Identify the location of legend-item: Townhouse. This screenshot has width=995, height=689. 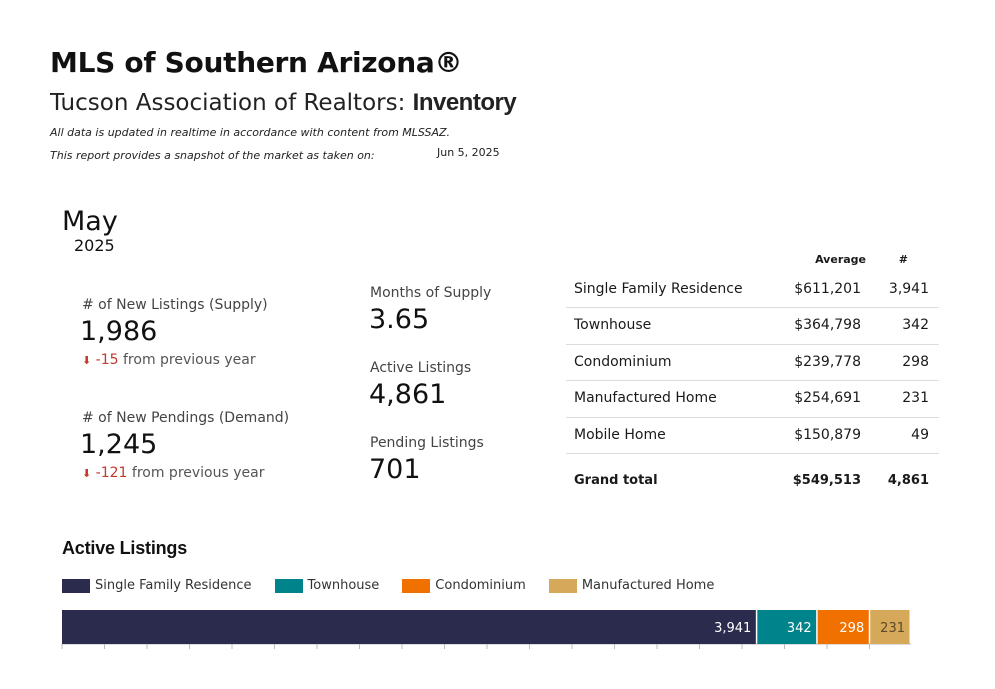
(327, 585).